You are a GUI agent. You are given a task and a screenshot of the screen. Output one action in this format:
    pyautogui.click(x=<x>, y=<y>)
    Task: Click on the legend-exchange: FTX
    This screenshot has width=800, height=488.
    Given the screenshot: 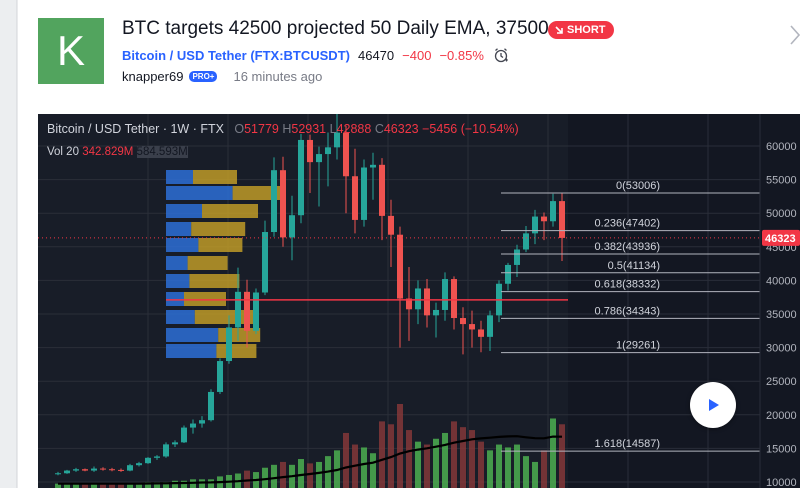 What is the action you would take?
    pyautogui.click(x=212, y=129)
    